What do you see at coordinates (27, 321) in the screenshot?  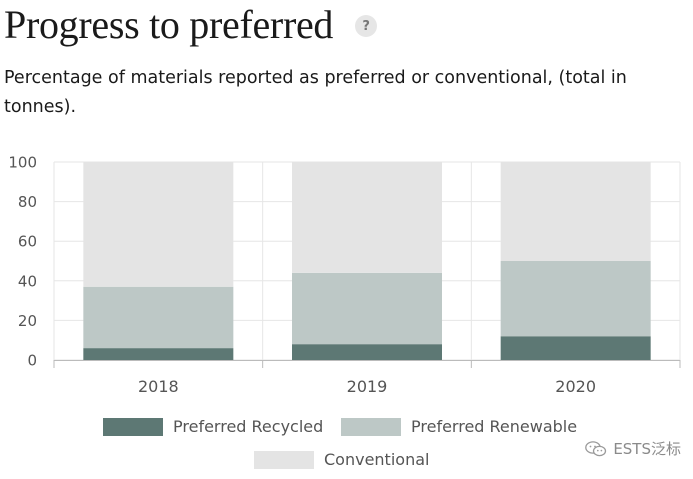 I see `y-tick-label: 20` at bounding box center [27, 321].